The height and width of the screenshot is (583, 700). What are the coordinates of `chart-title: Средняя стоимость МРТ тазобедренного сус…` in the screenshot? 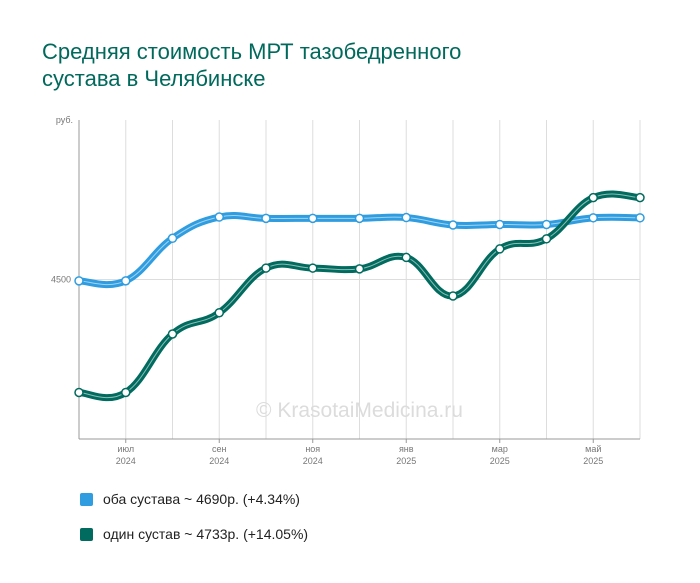 It's located at (302, 65).